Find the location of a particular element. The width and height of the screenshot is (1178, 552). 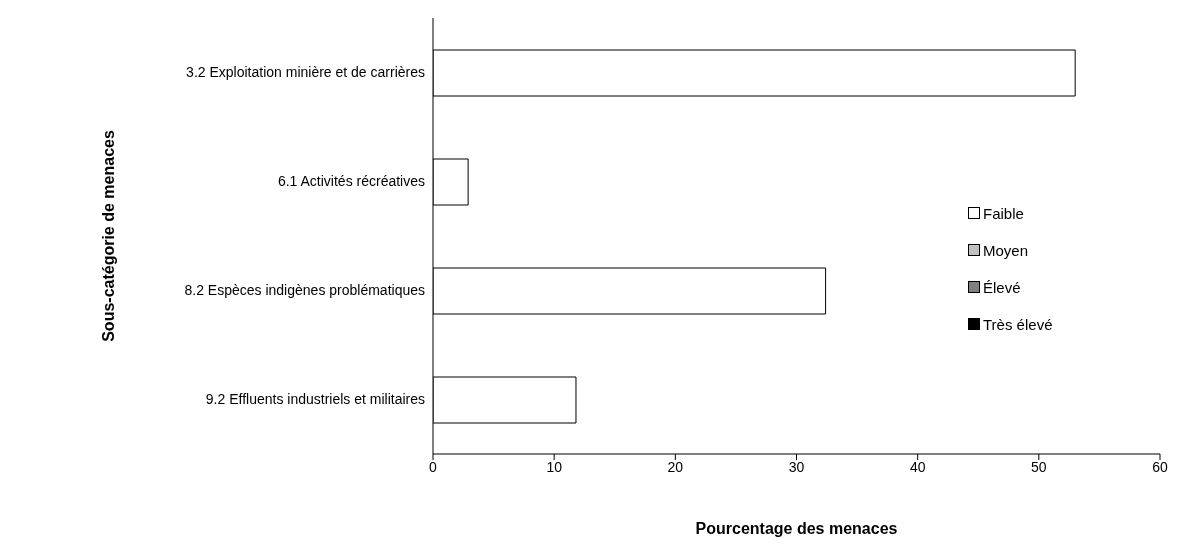

x-tick-label: 60 is located at coordinates (1160, 466).